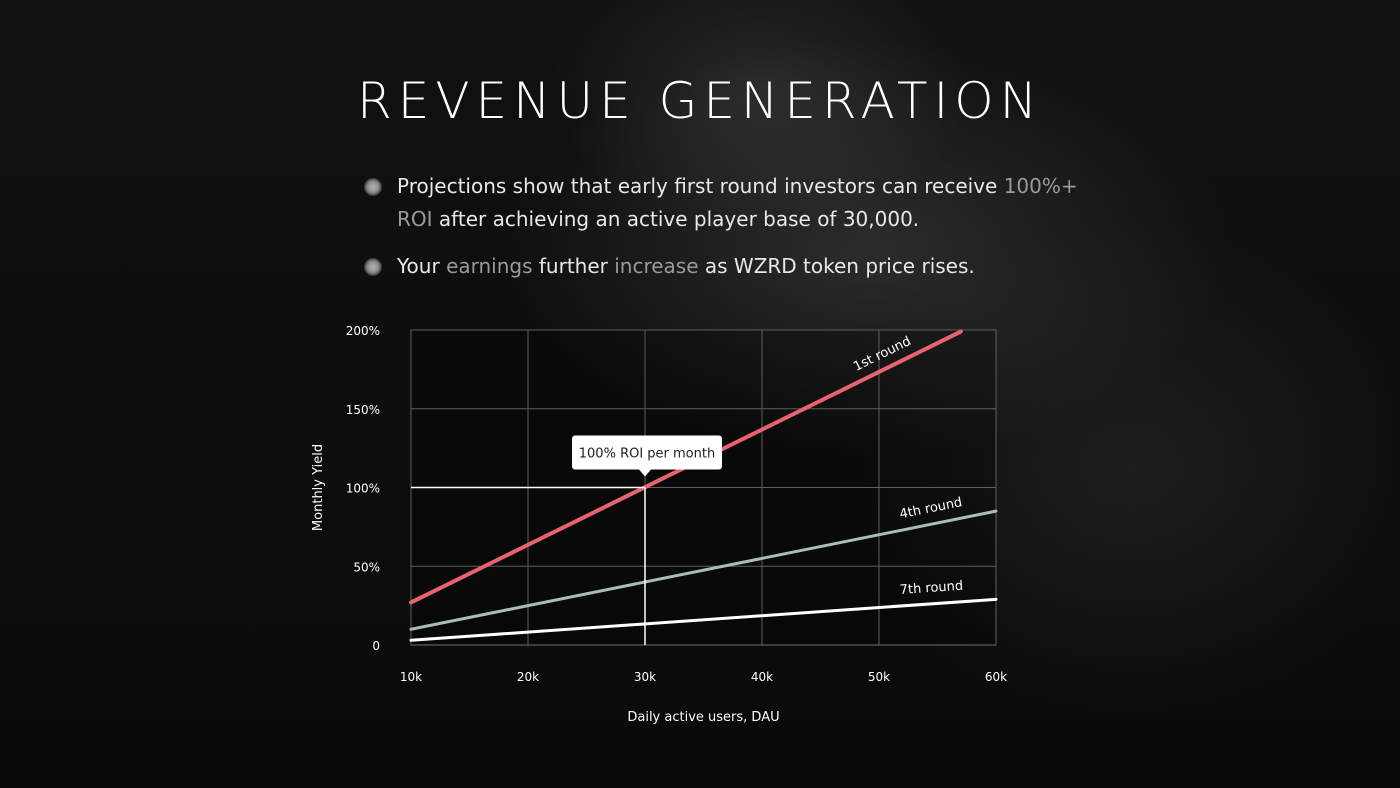 The image size is (1400, 788). Describe the element at coordinates (996, 677) in the screenshot. I see `x-tick-label: 60k` at that location.